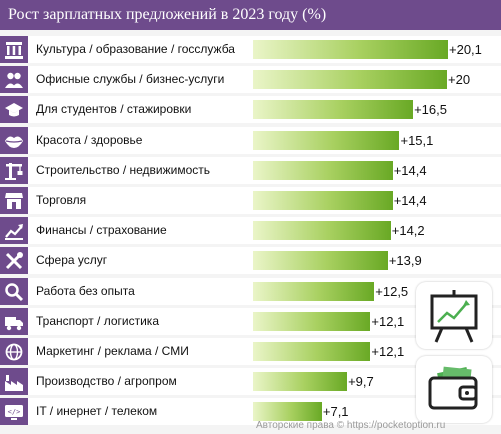 The height and width of the screenshot is (434, 501). Describe the element at coordinates (250, 231) in the screenshot. I see `chart-row: Финансы / страхование +14,2` at that location.